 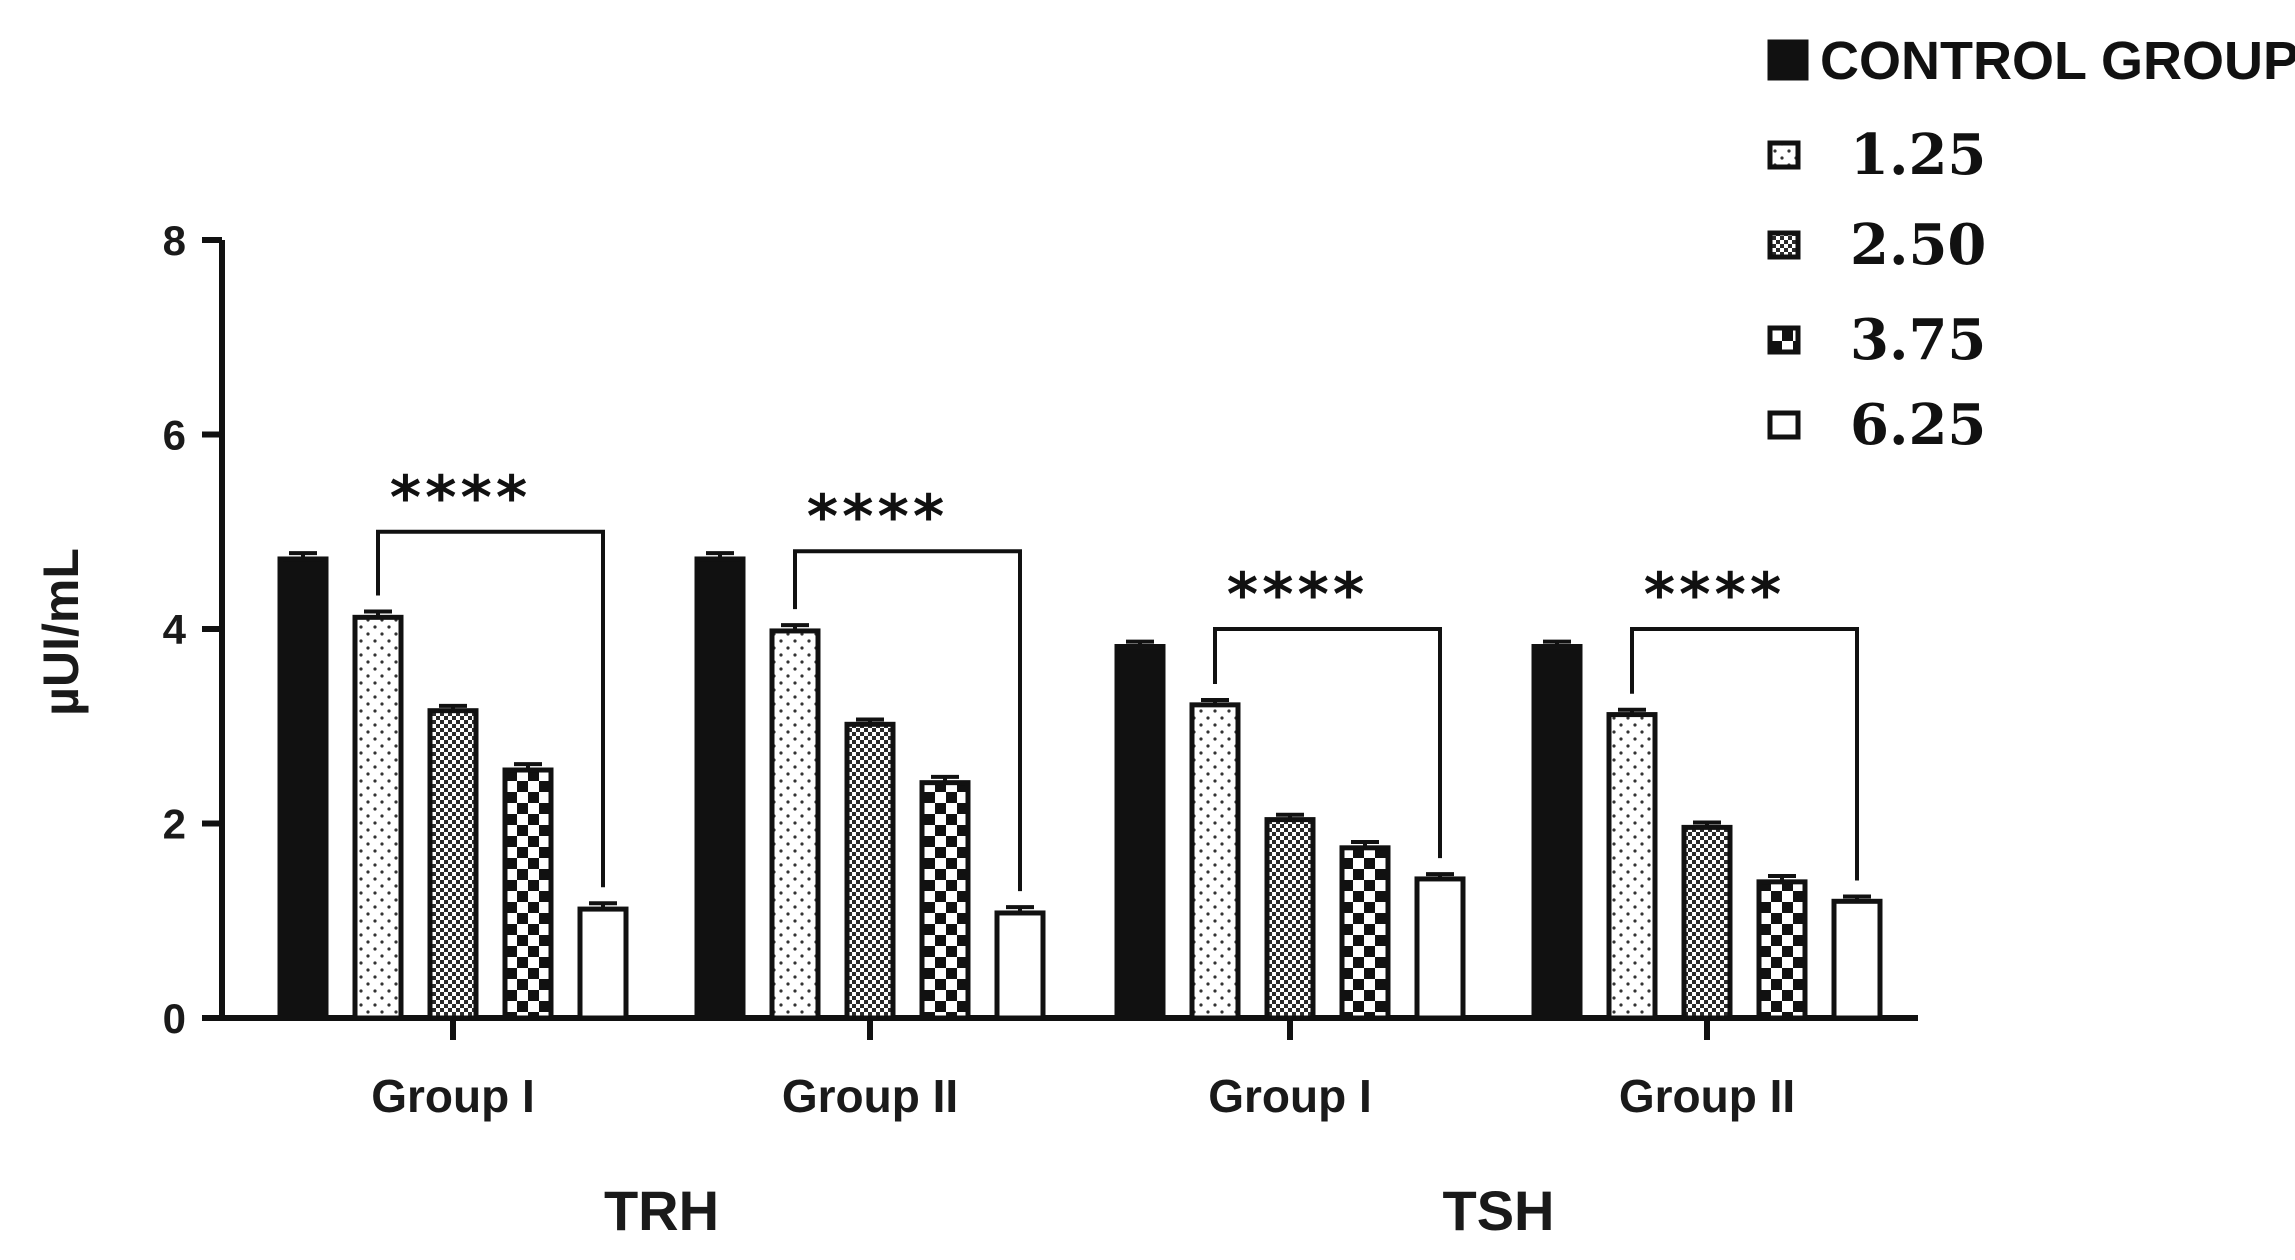 What do you see at coordinates (1918, 155) in the screenshot?
I see `legend-label: 1.25` at bounding box center [1918, 155].